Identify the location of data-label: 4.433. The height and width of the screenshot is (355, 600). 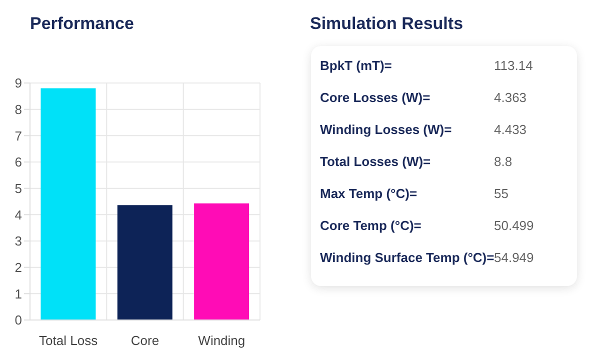
(510, 129).